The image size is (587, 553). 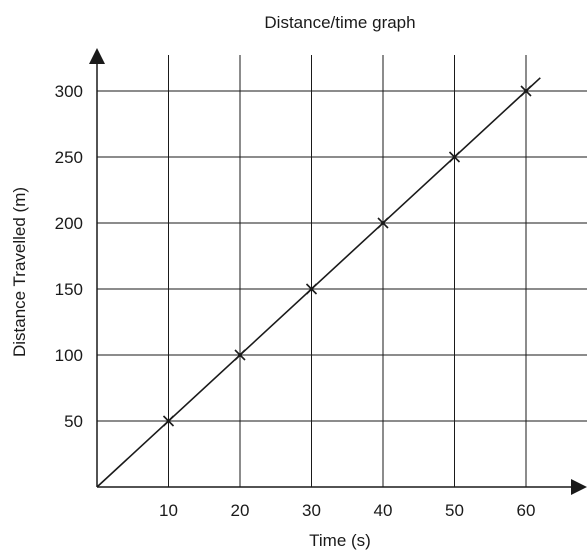 What do you see at coordinates (454, 510) in the screenshot?
I see `x-tick-label-50: 50` at bounding box center [454, 510].